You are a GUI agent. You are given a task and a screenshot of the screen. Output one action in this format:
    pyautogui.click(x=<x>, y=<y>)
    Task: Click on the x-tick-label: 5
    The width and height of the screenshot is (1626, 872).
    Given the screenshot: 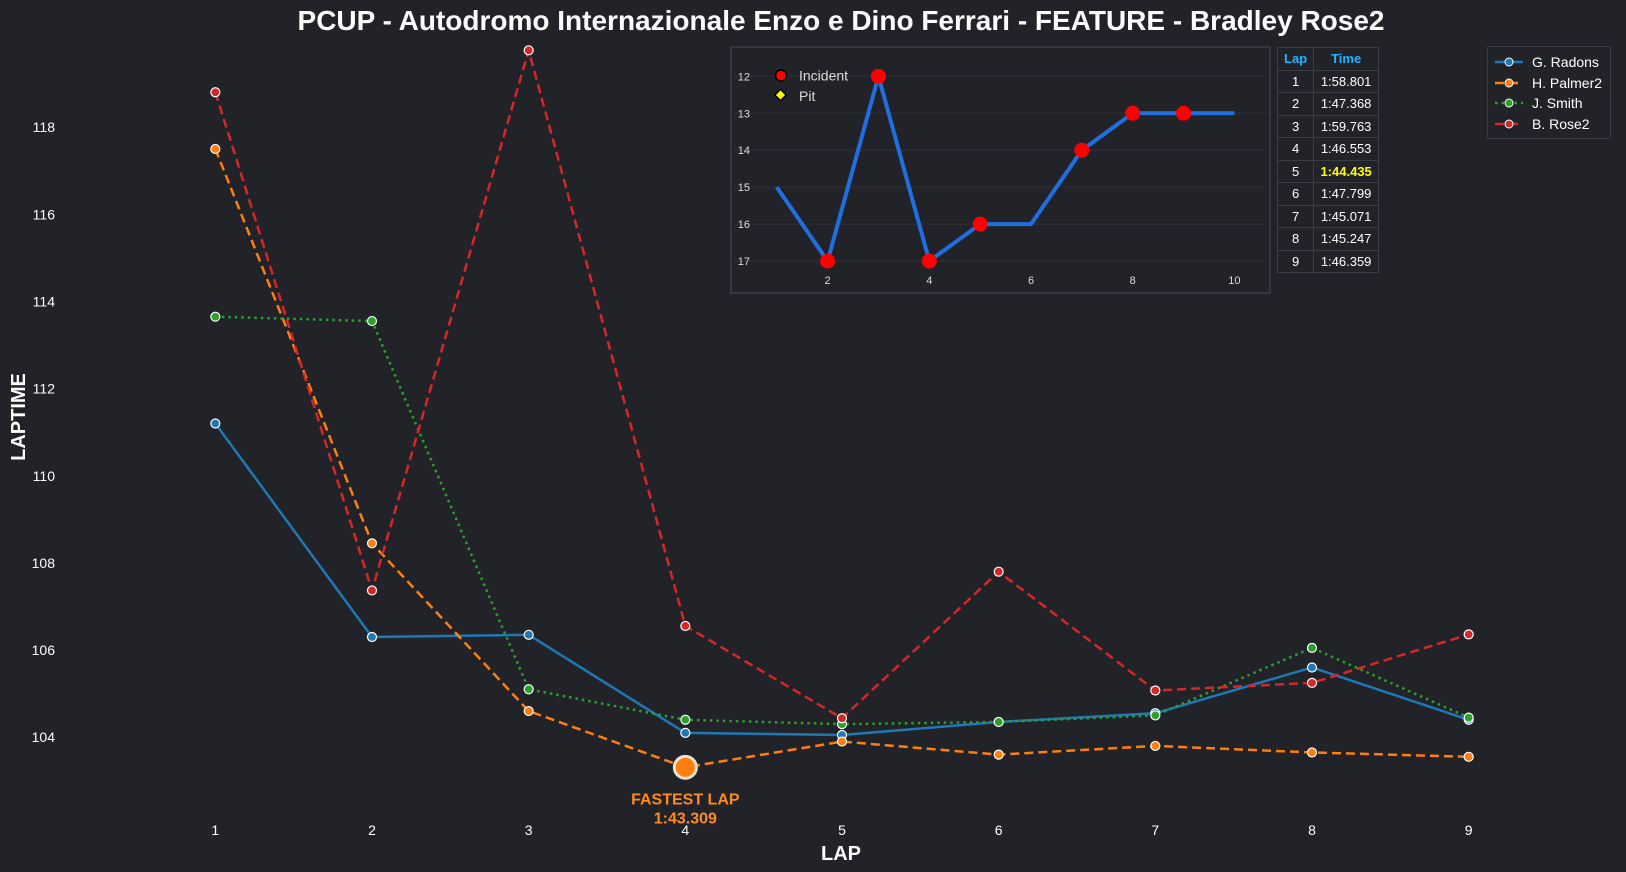 What is the action you would take?
    pyautogui.click(x=842, y=830)
    